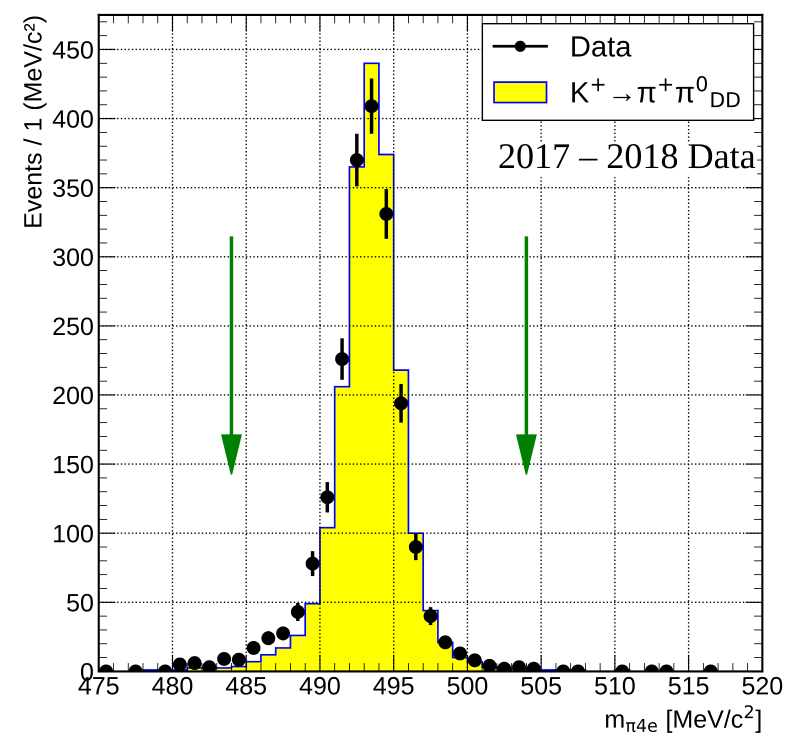 This screenshot has width=790, height=746. What do you see at coordinates (72, 50) in the screenshot?
I see `y-tick-label: 450` at bounding box center [72, 50].